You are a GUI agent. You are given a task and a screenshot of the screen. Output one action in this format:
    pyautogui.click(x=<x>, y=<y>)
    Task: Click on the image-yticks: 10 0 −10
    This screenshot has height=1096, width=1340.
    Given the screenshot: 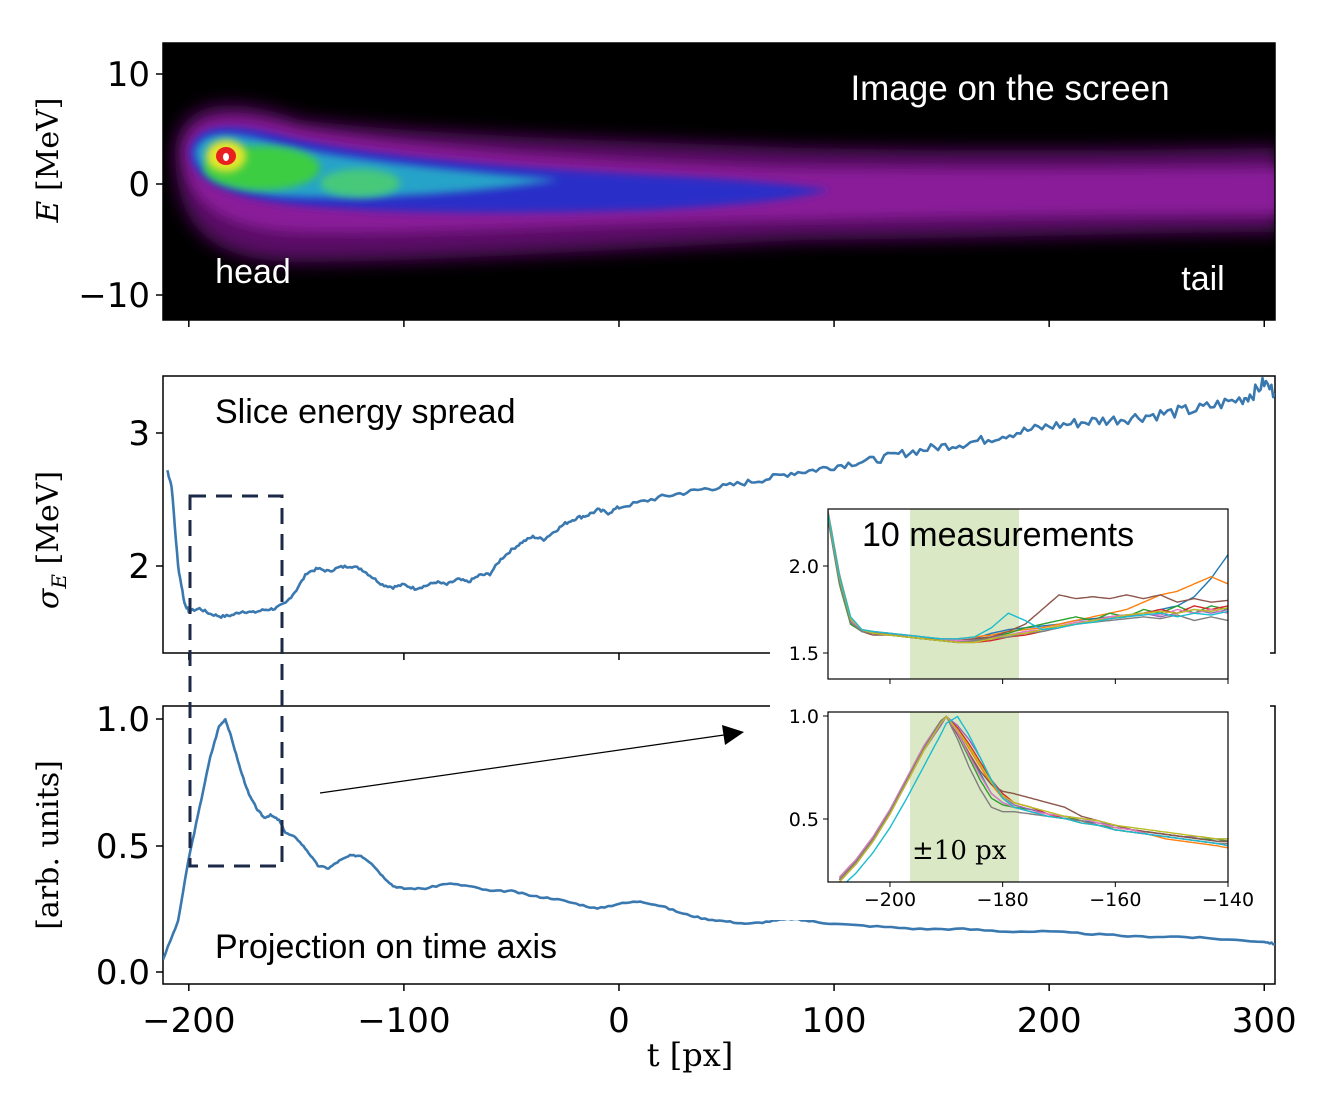 What is the action you would take?
    pyautogui.click(x=120, y=185)
    